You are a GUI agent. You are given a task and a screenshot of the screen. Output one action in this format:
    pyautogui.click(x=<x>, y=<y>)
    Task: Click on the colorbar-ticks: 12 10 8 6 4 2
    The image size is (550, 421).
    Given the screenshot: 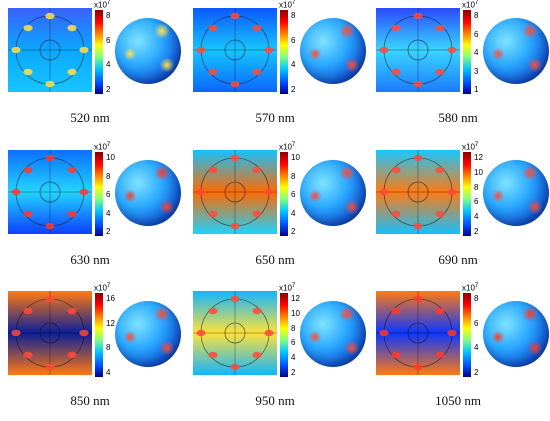 What is the action you would take?
    pyautogui.click(x=299, y=335)
    